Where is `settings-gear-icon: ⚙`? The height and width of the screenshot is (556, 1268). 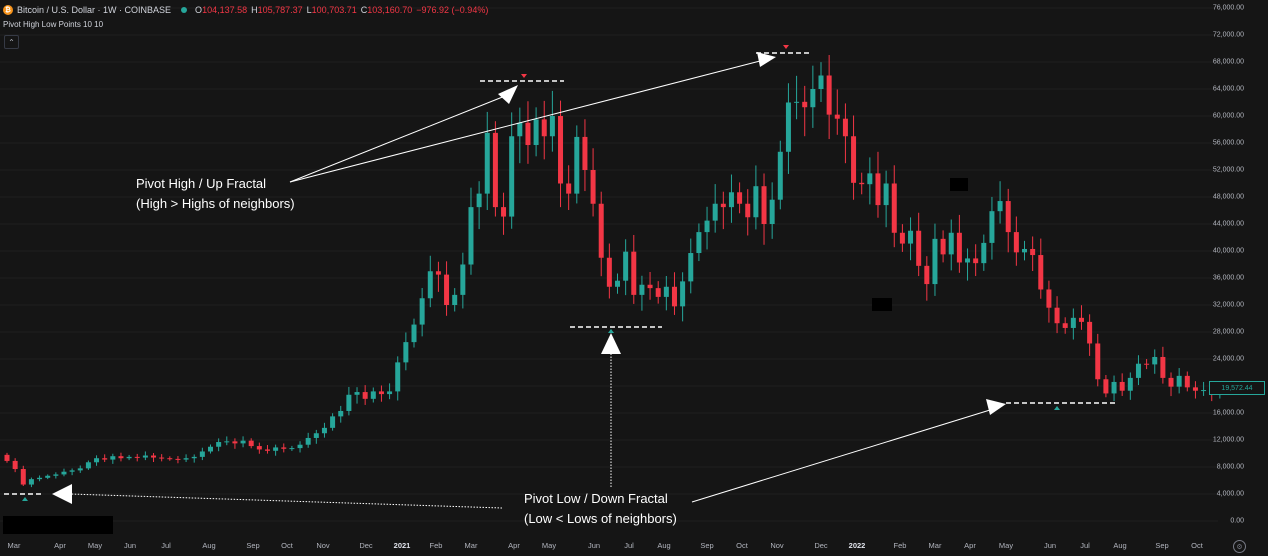 settings-gear-icon: ⚙ is located at coordinates (1239, 546).